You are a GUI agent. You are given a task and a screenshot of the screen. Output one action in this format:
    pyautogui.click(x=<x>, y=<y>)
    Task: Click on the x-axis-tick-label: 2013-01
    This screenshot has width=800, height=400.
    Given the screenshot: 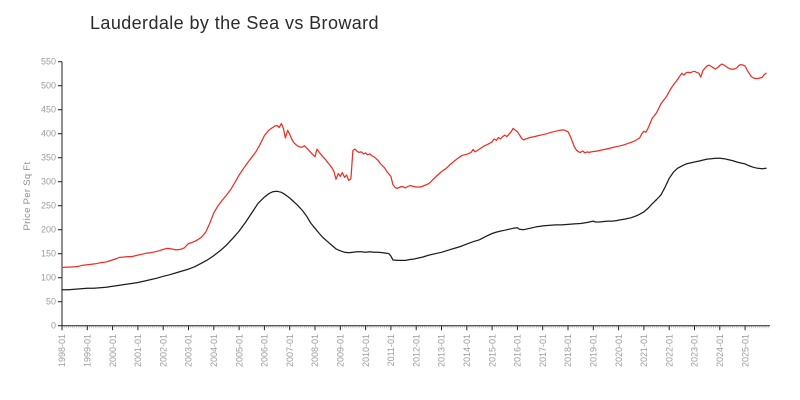 What is the action you would take?
    pyautogui.click(x=442, y=350)
    